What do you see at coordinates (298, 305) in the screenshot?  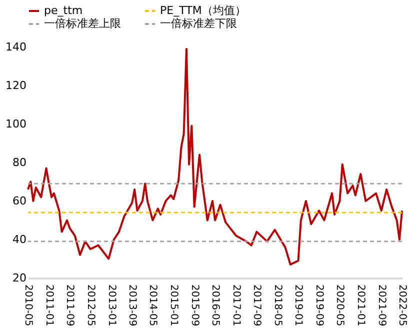 I see `x-tick-label: 2019-01` at bounding box center [298, 305].